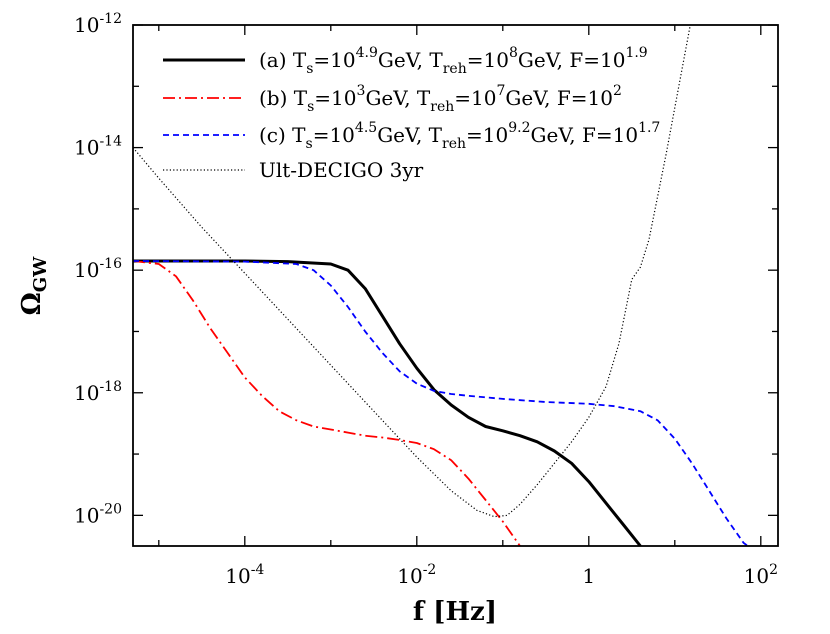  I want to click on legend-label-b: (b) Ts=103GeV, Treh=107GeV, F=102, so click(440, 99).